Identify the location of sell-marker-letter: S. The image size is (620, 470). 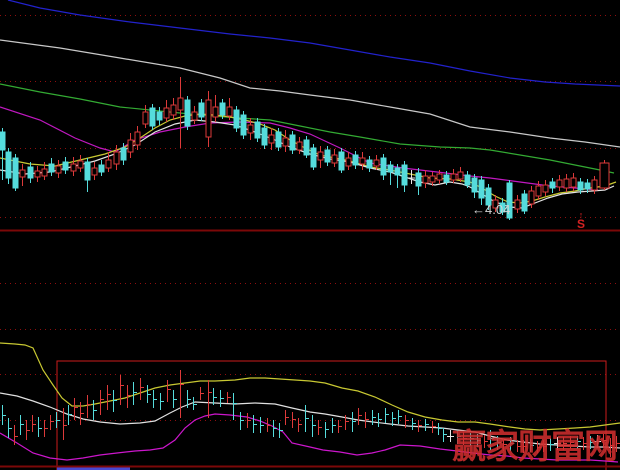
(580, 224).